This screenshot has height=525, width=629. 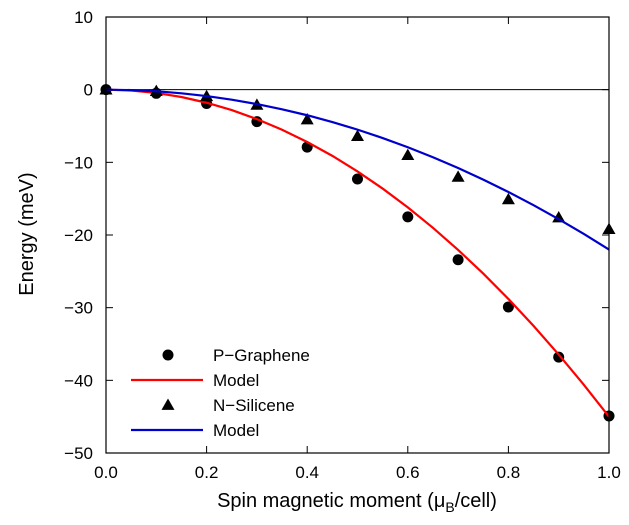 What do you see at coordinates (78, 162) in the screenshot?
I see `y-tick-label: −10` at bounding box center [78, 162].